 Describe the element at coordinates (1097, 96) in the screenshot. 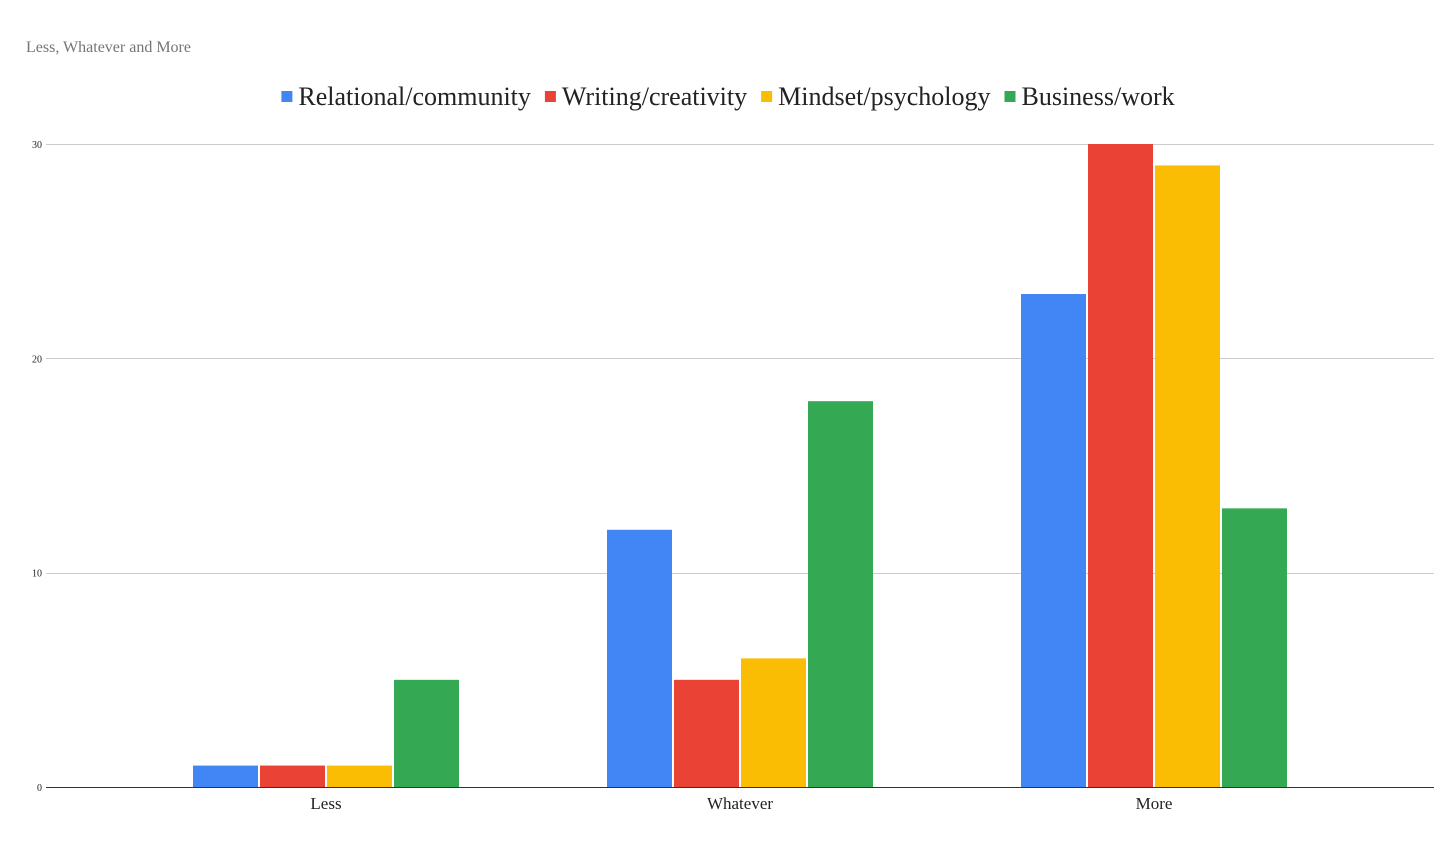

I see `legend-label: Business/work` at that location.